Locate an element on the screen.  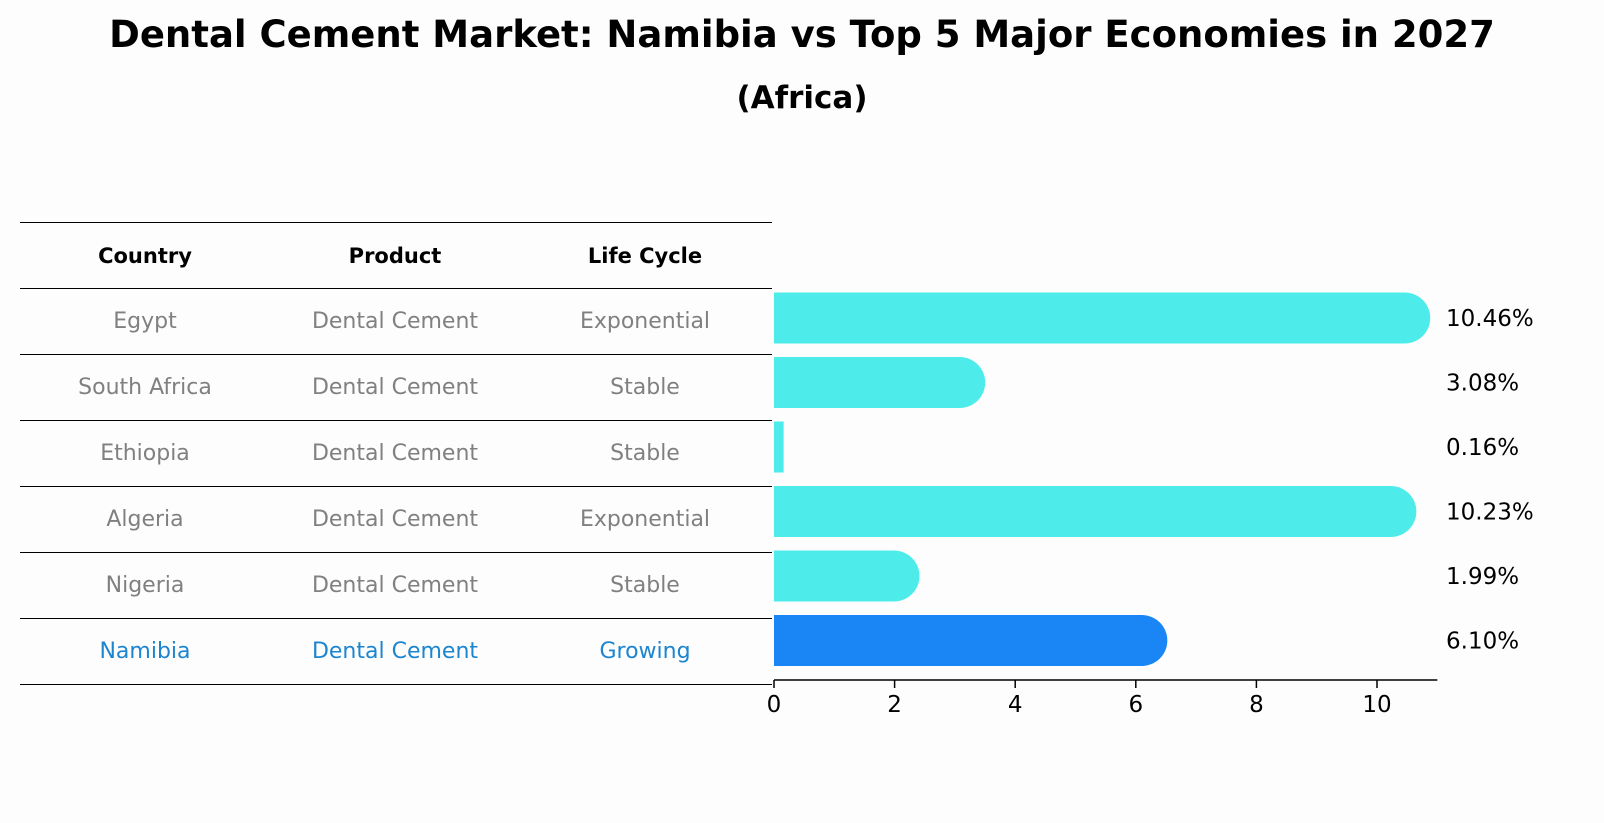
bar-algeria is located at coordinates (1095, 511).